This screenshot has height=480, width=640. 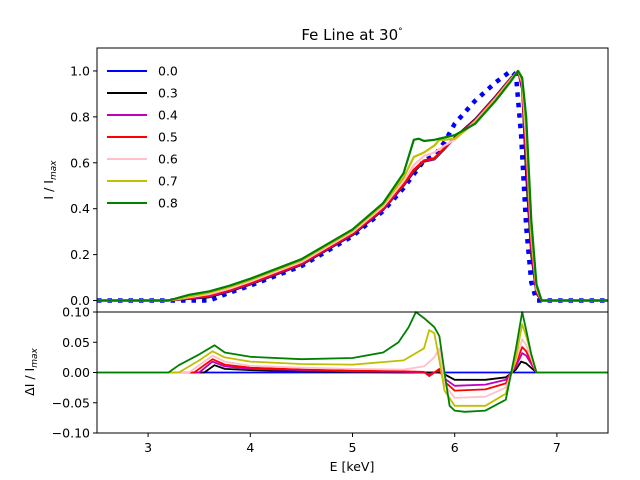 I want to click on bottom-y-axis-label: ΔI / Imax, so click(x=31, y=371).